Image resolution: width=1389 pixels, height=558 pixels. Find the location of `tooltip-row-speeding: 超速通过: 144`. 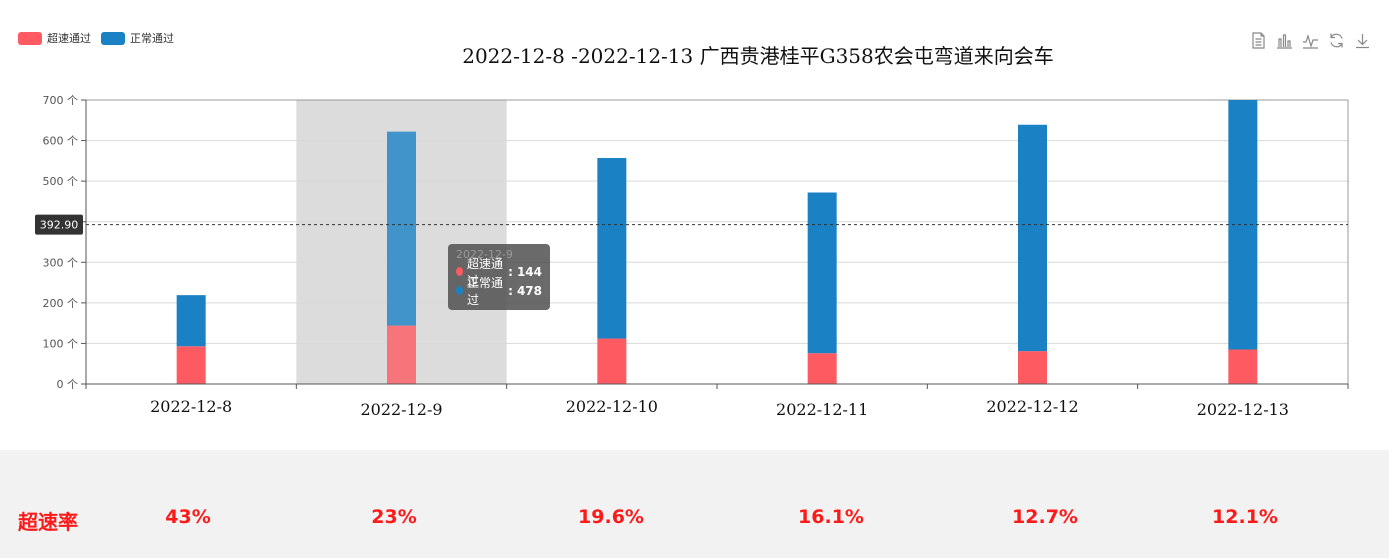

tooltip-row-speeding: 超速通过: 144 is located at coordinates (499, 272).